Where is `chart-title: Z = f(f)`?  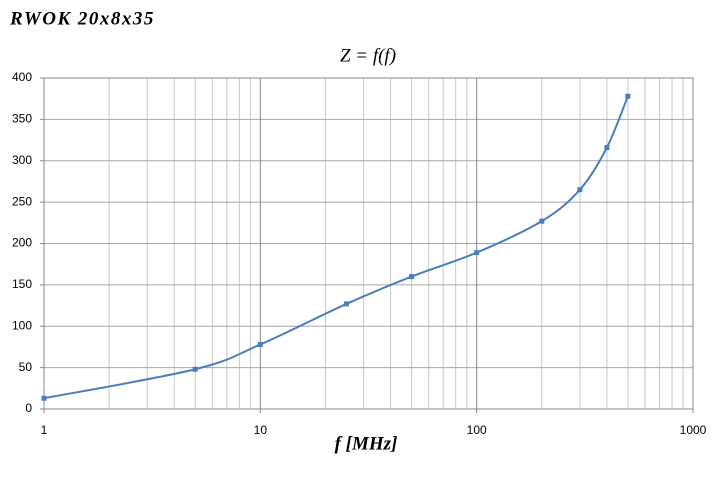
chart-title: Z = f(f) is located at coordinates (368, 55).